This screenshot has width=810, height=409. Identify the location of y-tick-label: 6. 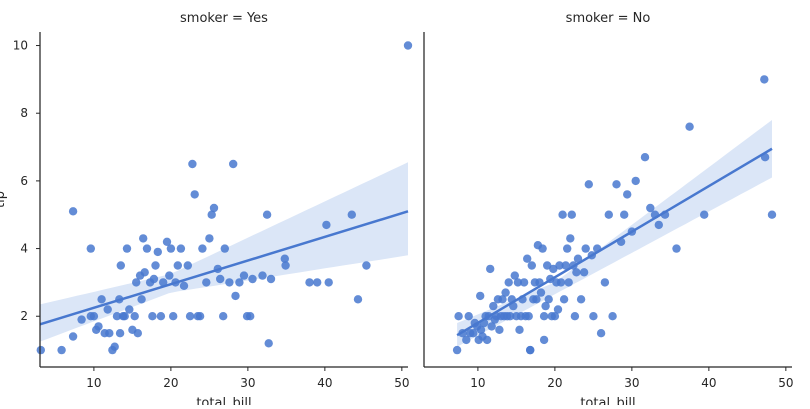
(24, 181).